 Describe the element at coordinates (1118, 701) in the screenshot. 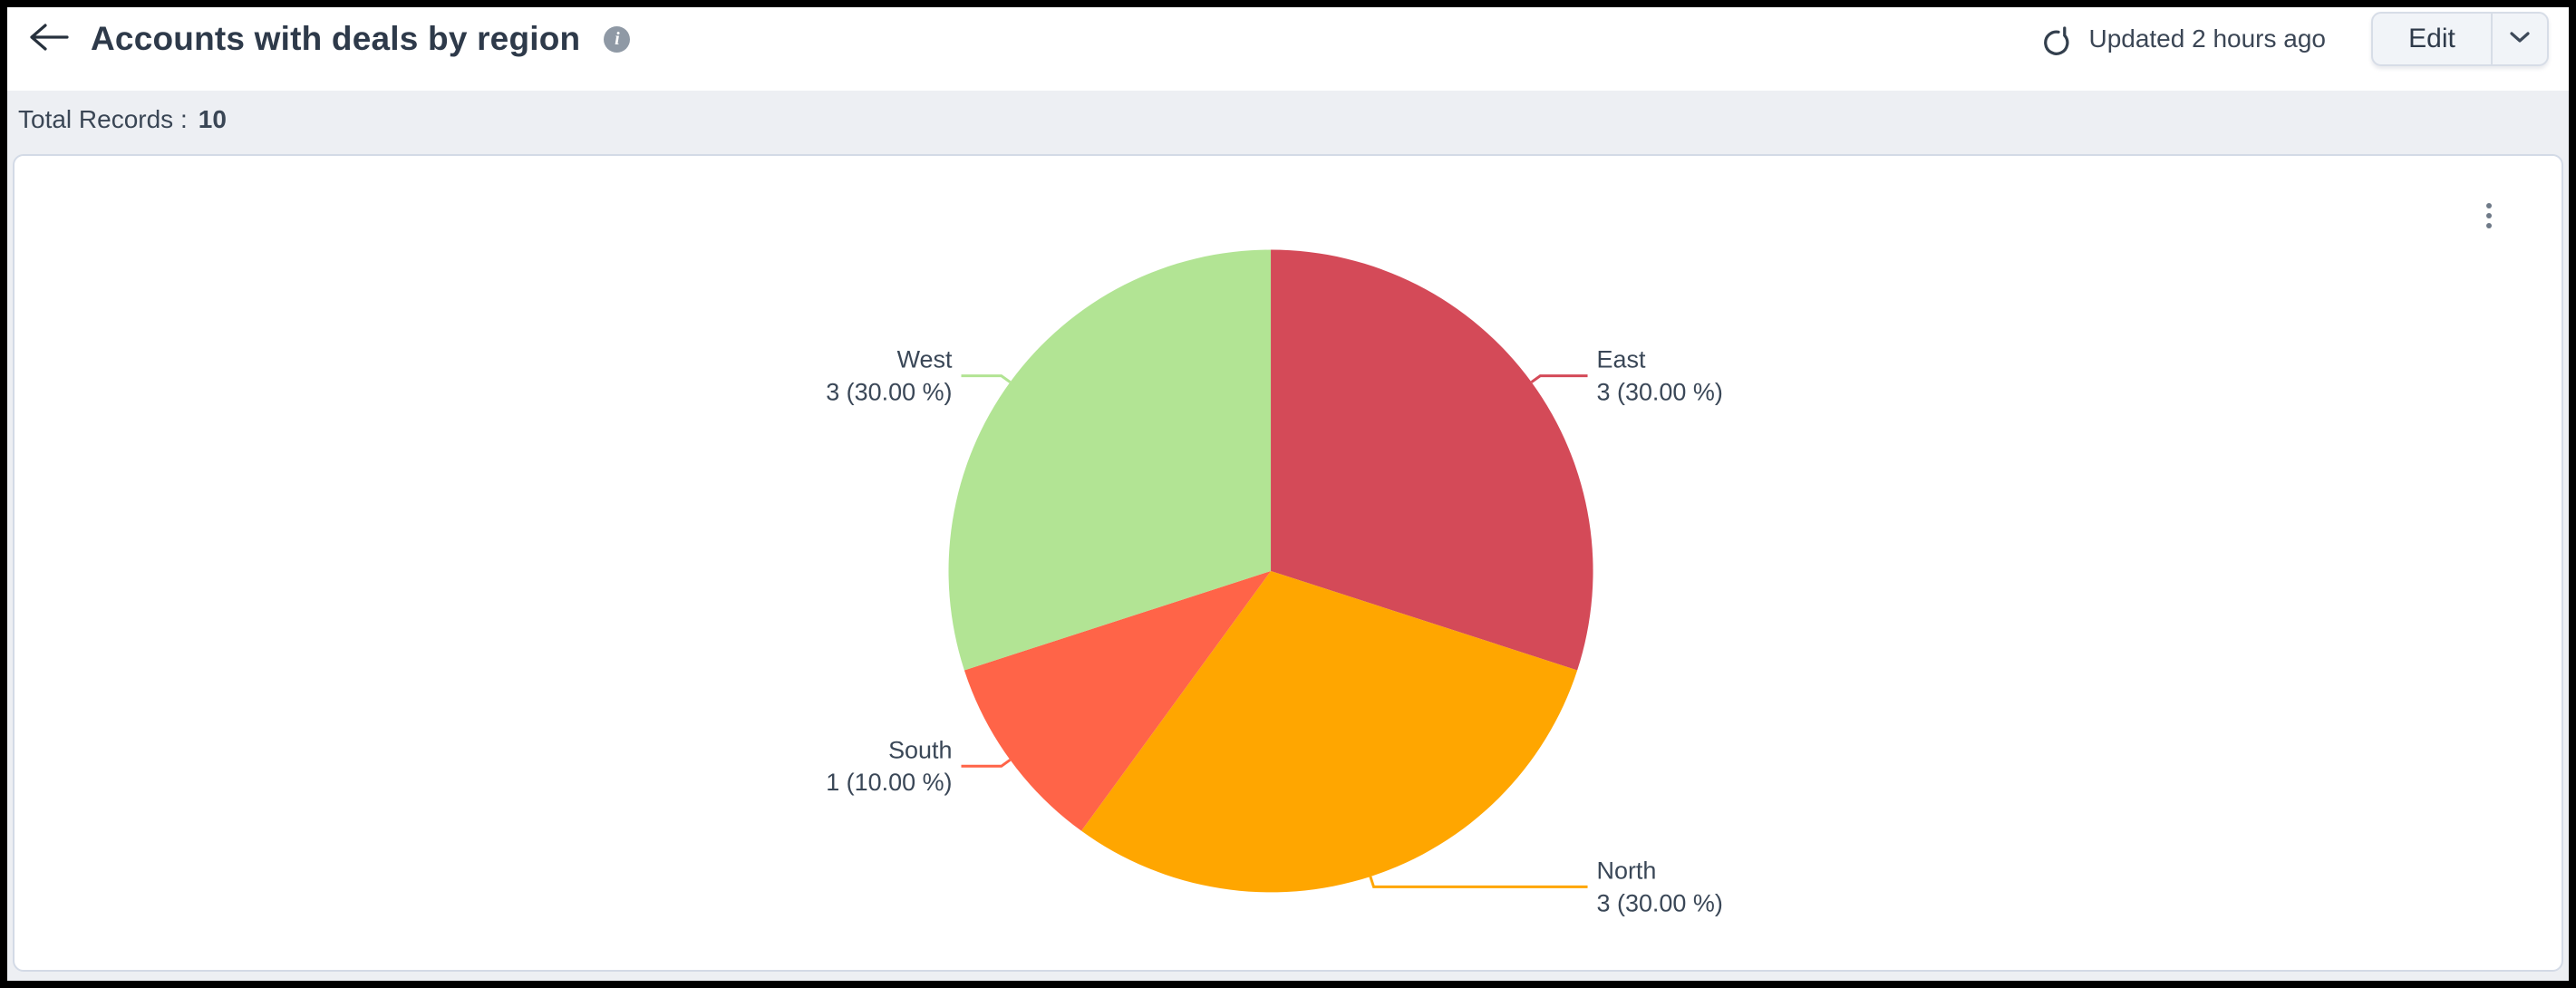

I see `pie-slice-south` at that location.